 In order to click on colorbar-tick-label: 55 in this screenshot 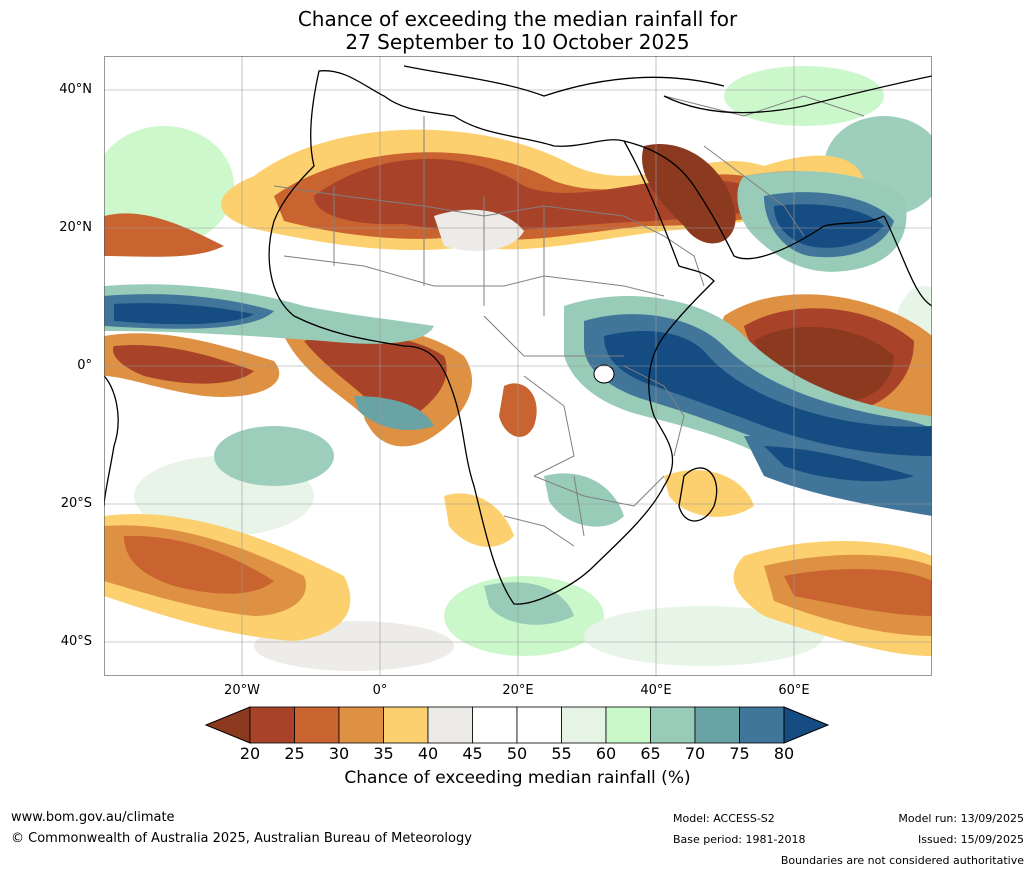, I will do `click(561, 753)`.